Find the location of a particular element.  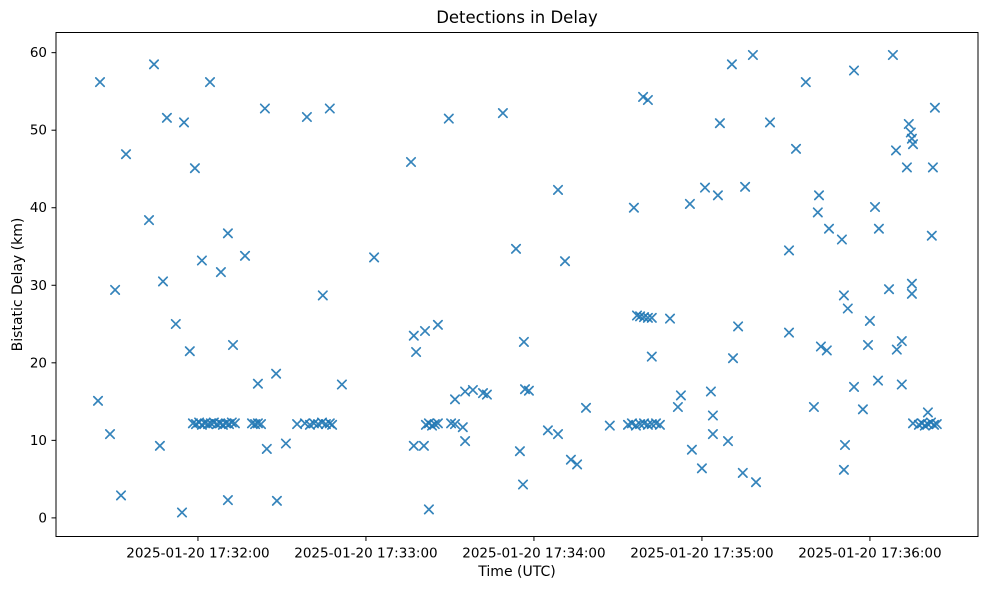

chart-title: Detections in Delay is located at coordinates (517, 17).